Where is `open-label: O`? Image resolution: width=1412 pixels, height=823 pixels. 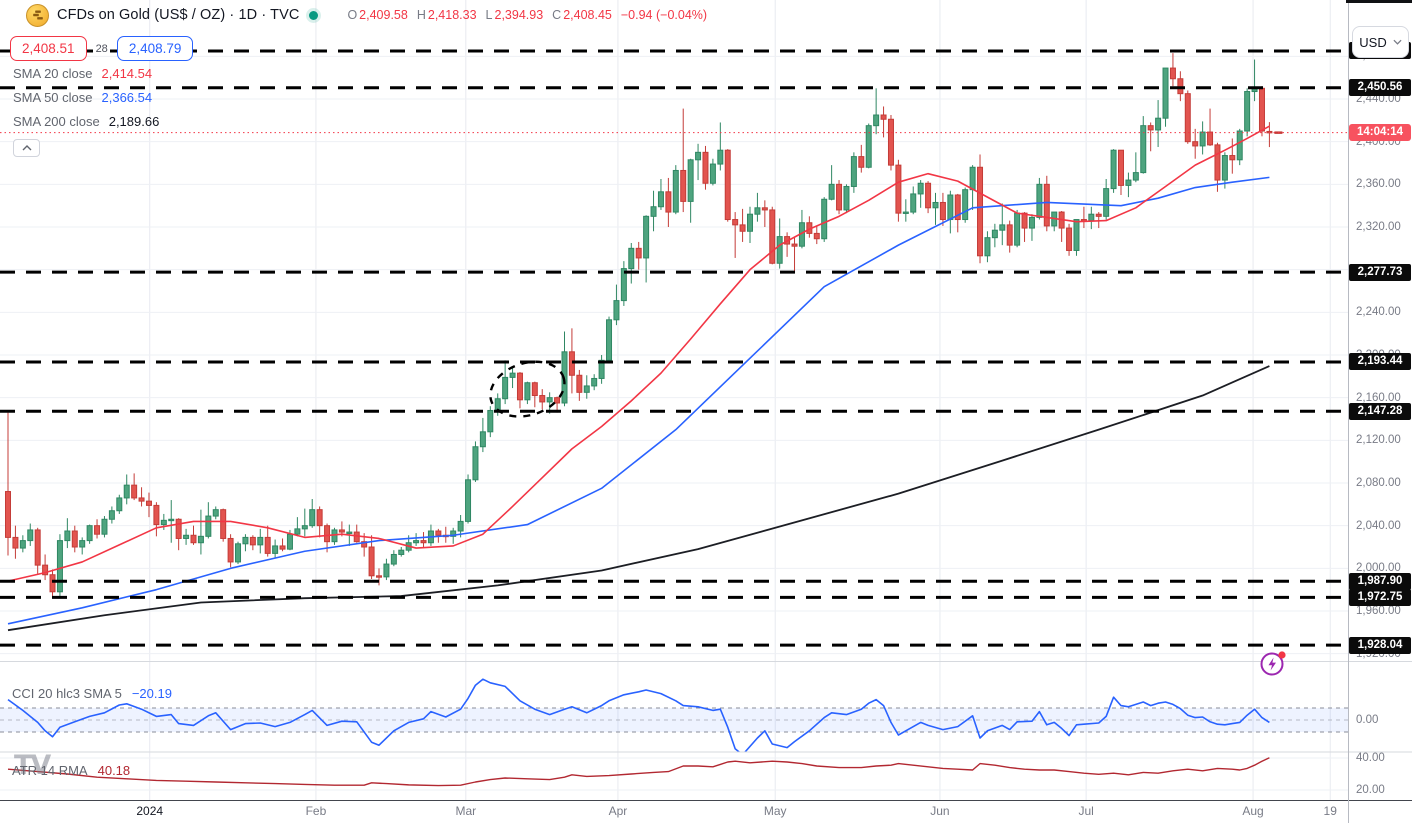
open-label: O is located at coordinates (352, 15).